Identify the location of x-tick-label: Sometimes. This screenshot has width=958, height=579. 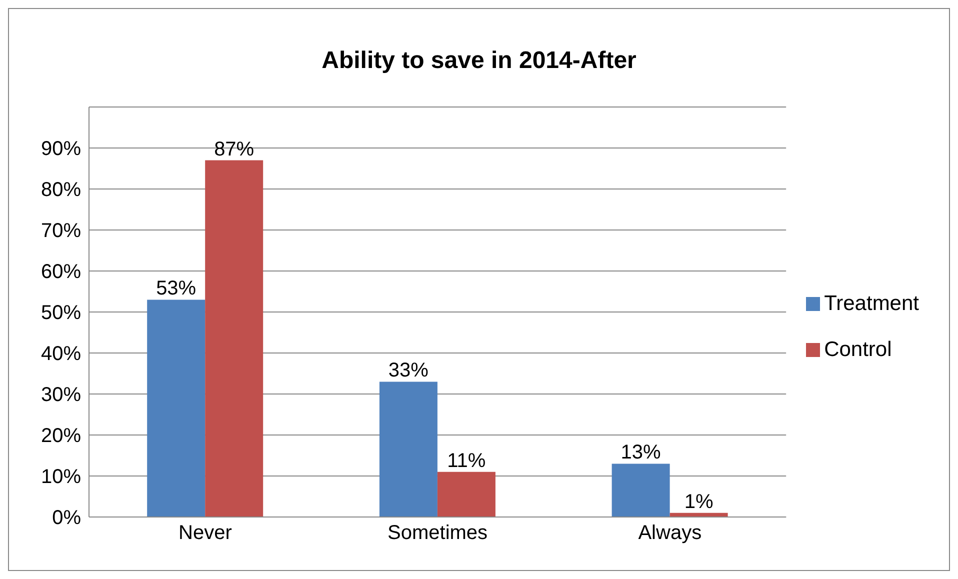
(438, 533).